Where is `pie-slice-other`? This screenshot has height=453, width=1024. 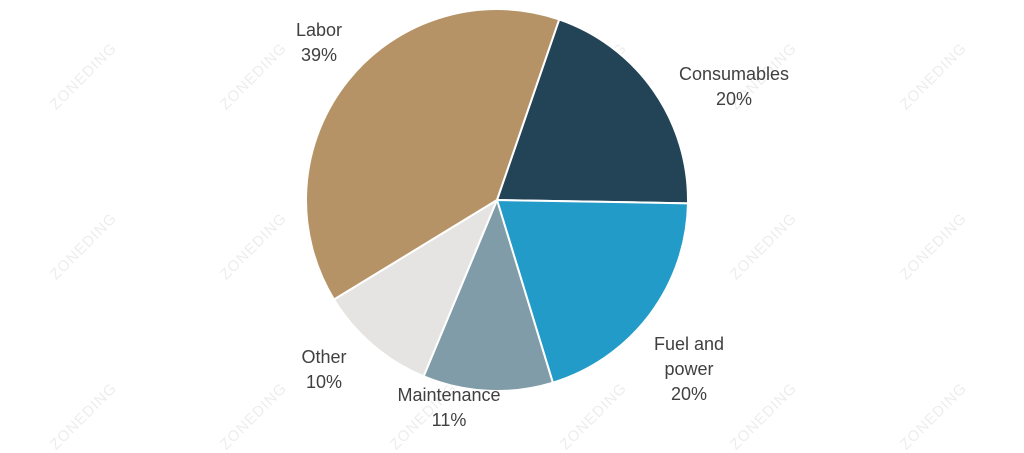 pie-slice-other is located at coordinates (415, 288).